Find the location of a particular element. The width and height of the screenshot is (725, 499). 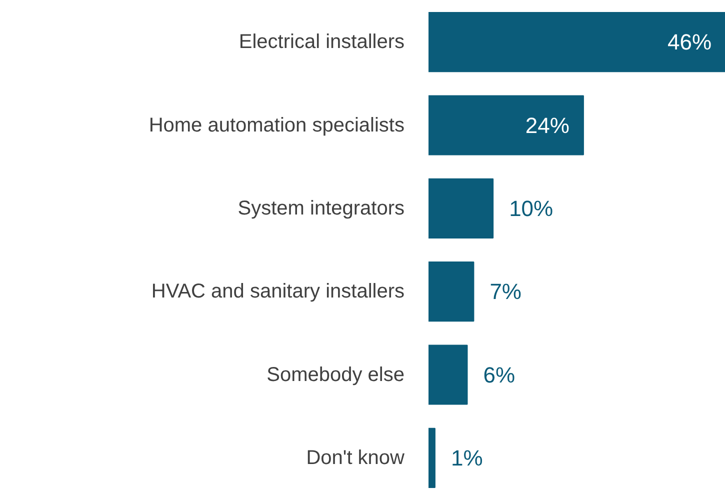

y-tick-label: Somebody else is located at coordinates (335, 375).